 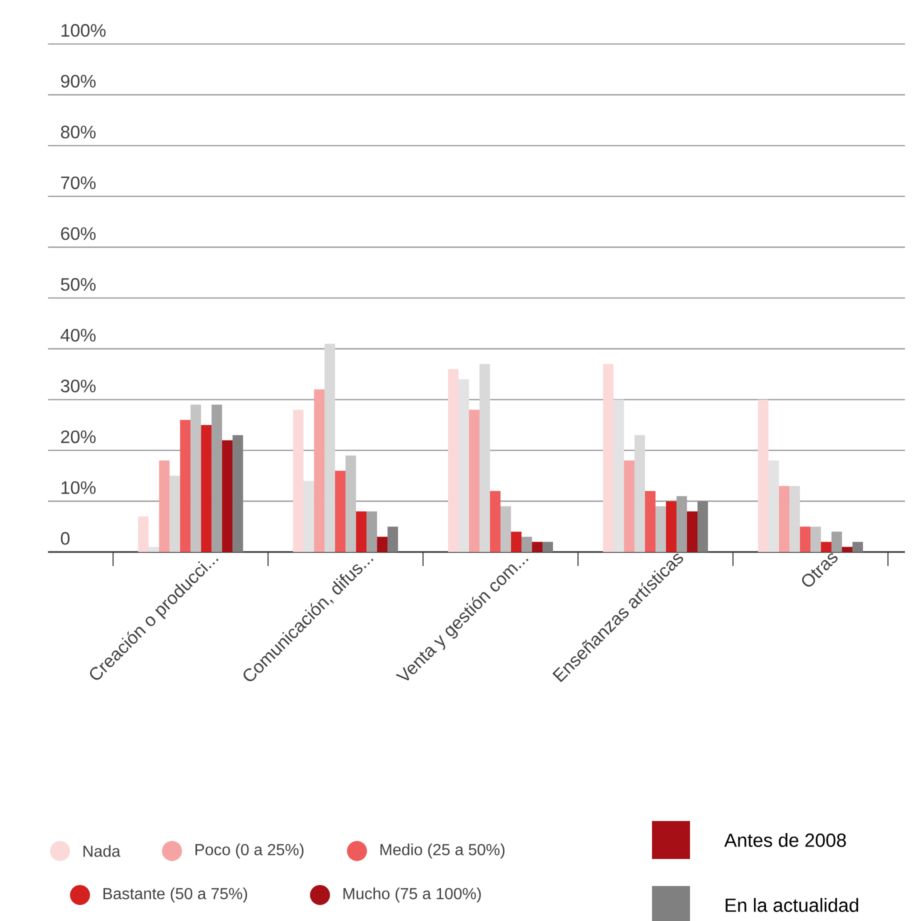 I want to click on legend-label: Medio (25 a 50%), so click(x=442, y=851).